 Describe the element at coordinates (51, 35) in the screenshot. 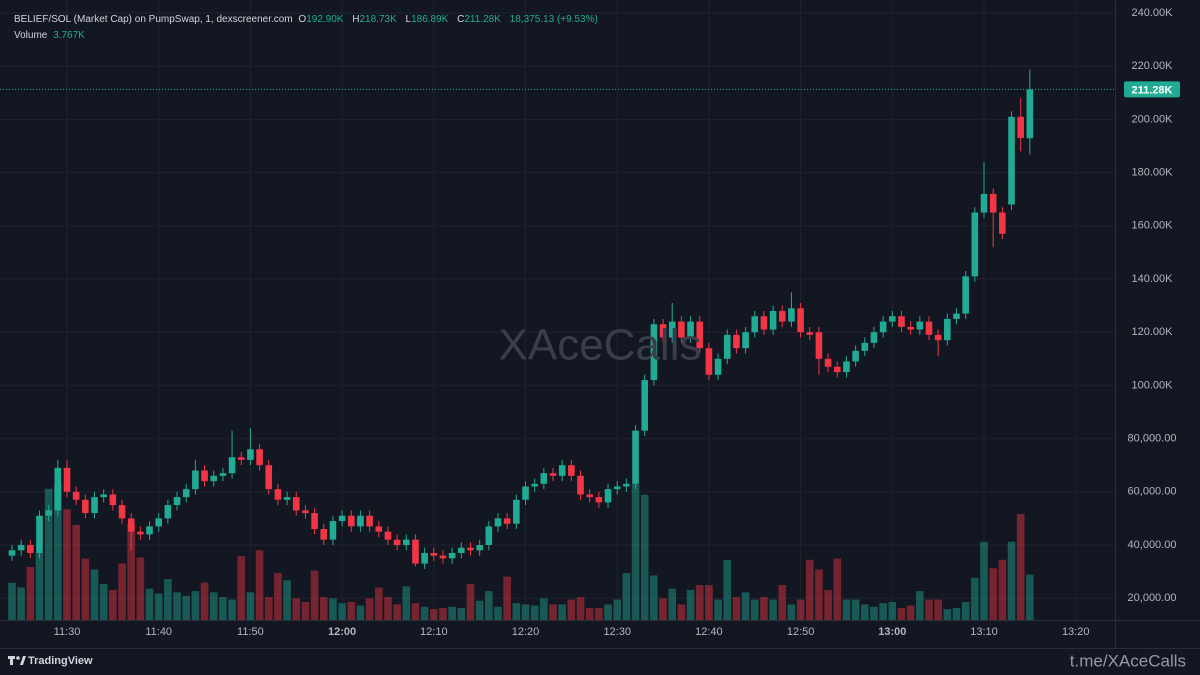

I see `volume-header: Volume 3.767K` at that location.